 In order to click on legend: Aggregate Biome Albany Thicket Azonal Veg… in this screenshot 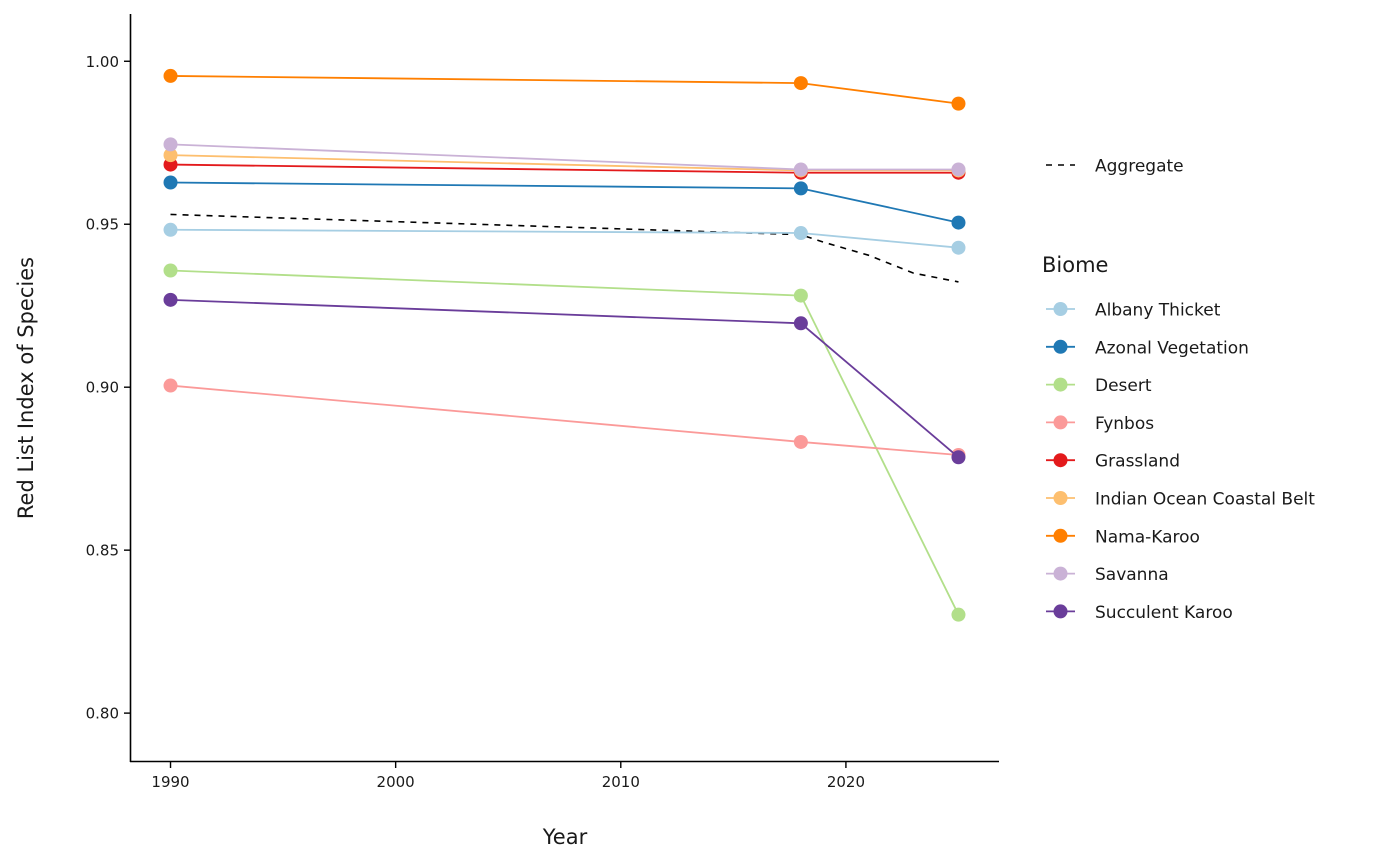, I will do `click(1178, 390)`.